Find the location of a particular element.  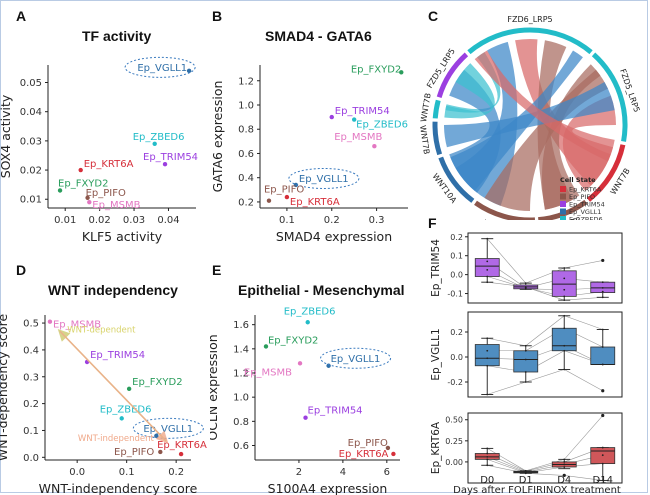

y-tick-label: 0.6 is located at coordinates (246, 154).